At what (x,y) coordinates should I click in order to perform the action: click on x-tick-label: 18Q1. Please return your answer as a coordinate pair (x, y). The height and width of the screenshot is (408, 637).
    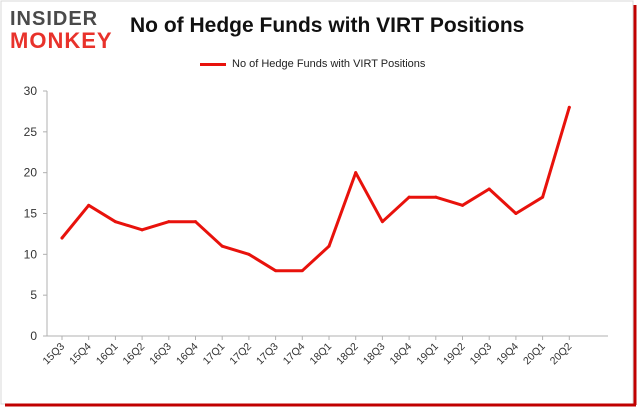
    Looking at the image, I should click on (320, 354).